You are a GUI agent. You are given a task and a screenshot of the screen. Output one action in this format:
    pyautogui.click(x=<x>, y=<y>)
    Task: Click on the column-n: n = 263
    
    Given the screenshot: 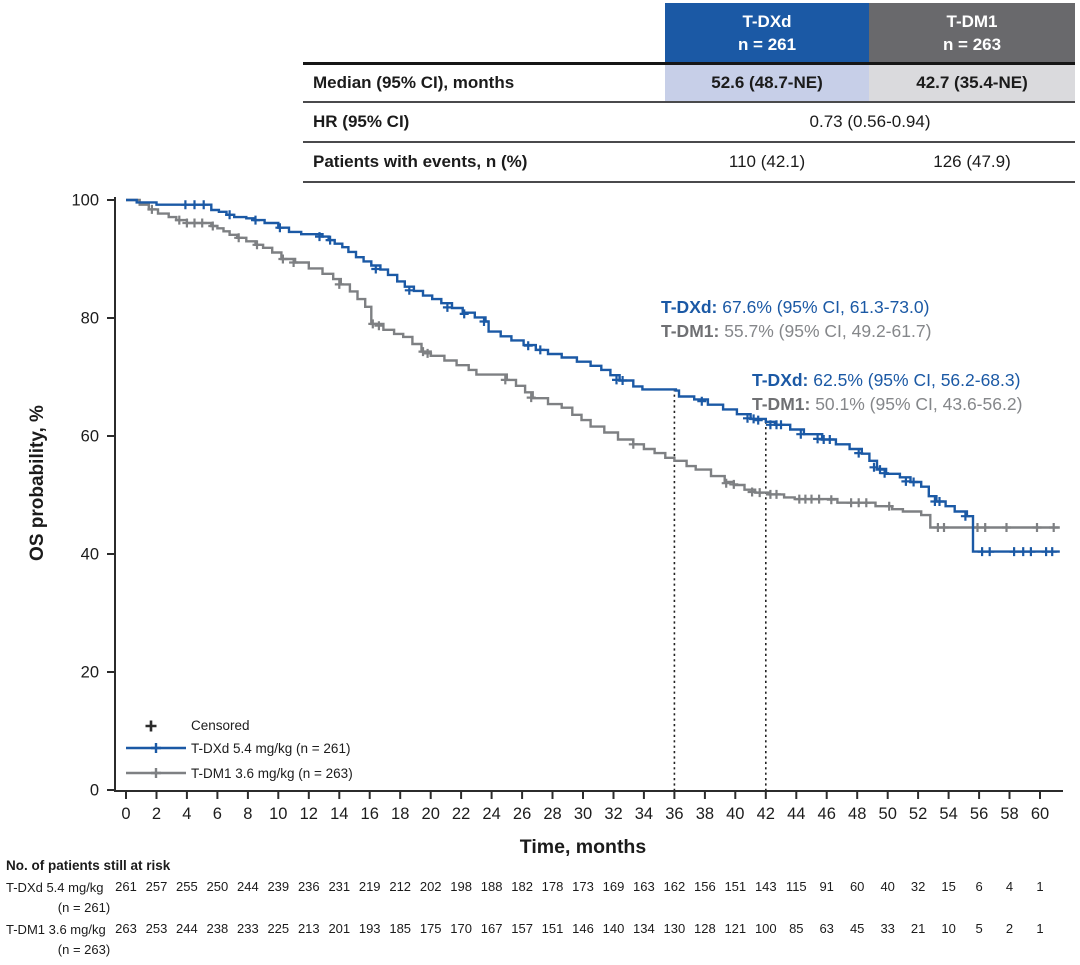 What is the action you would take?
    pyautogui.click(x=972, y=44)
    